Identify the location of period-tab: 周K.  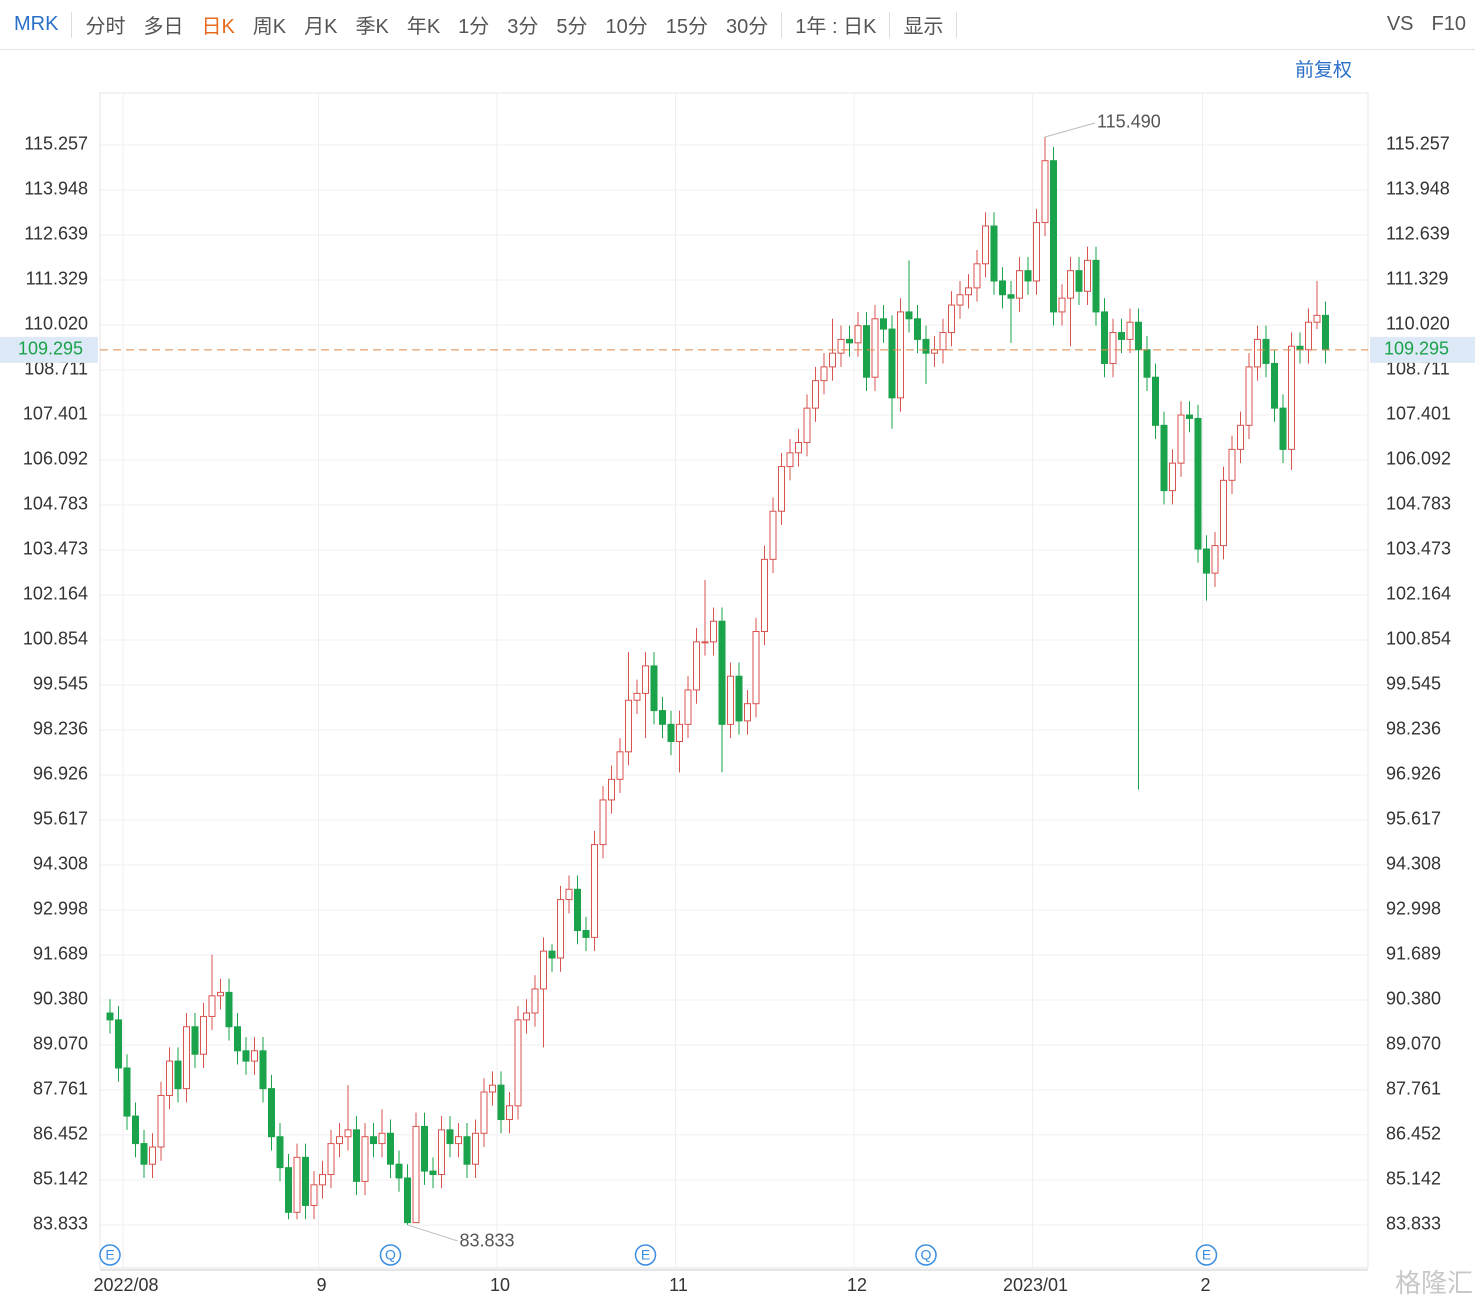
(269, 27).